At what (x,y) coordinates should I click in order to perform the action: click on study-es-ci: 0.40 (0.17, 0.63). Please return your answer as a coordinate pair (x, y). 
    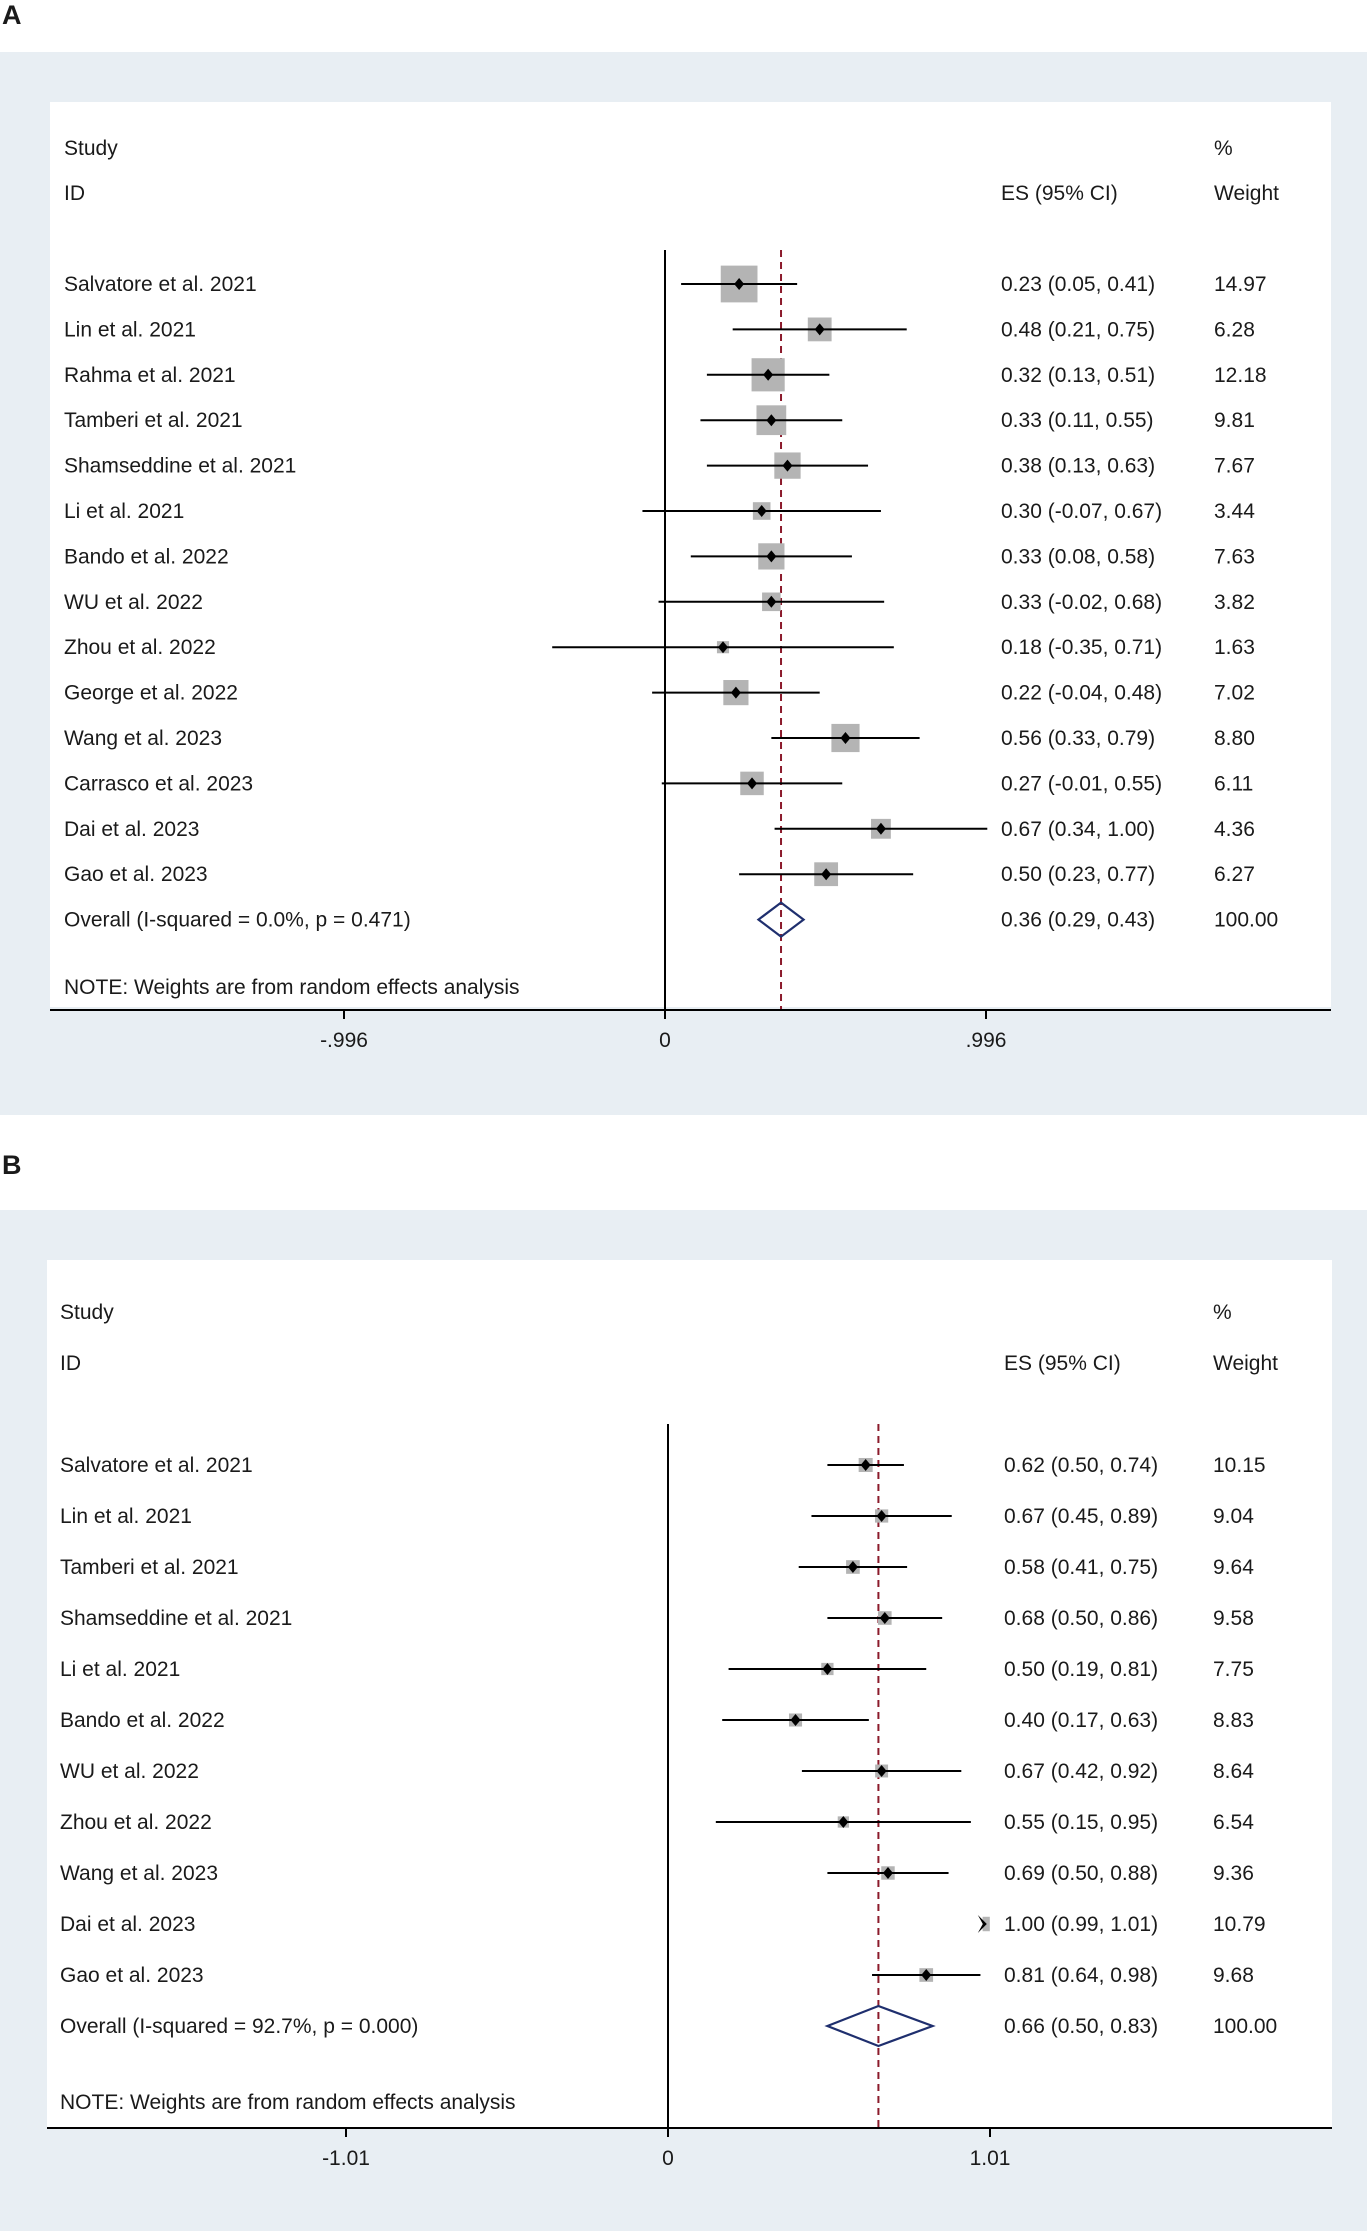
    Looking at the image, I should click on (1081, 1720).